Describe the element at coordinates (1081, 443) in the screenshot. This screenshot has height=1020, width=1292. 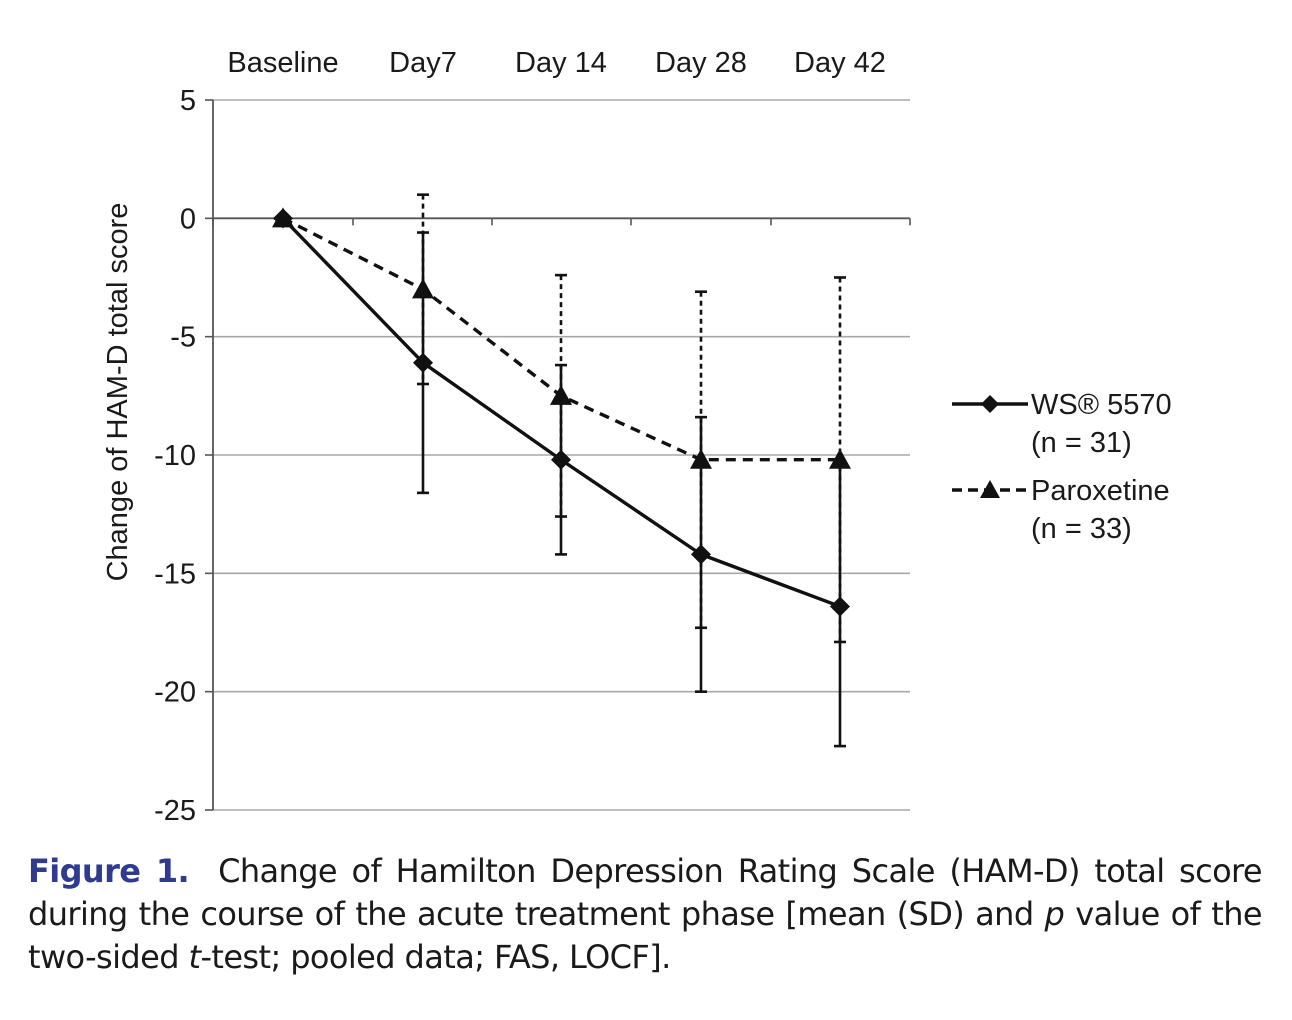
I see `legend-label-n: (n = 31)` at that location.